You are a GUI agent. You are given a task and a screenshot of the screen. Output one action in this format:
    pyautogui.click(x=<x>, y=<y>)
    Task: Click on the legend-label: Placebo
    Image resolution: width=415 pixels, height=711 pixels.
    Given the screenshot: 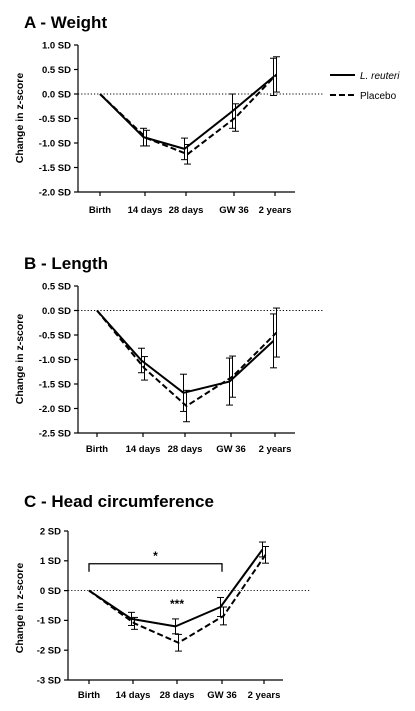 What is the action you would take?
    pyautogui.click(x=378, y=96)
    